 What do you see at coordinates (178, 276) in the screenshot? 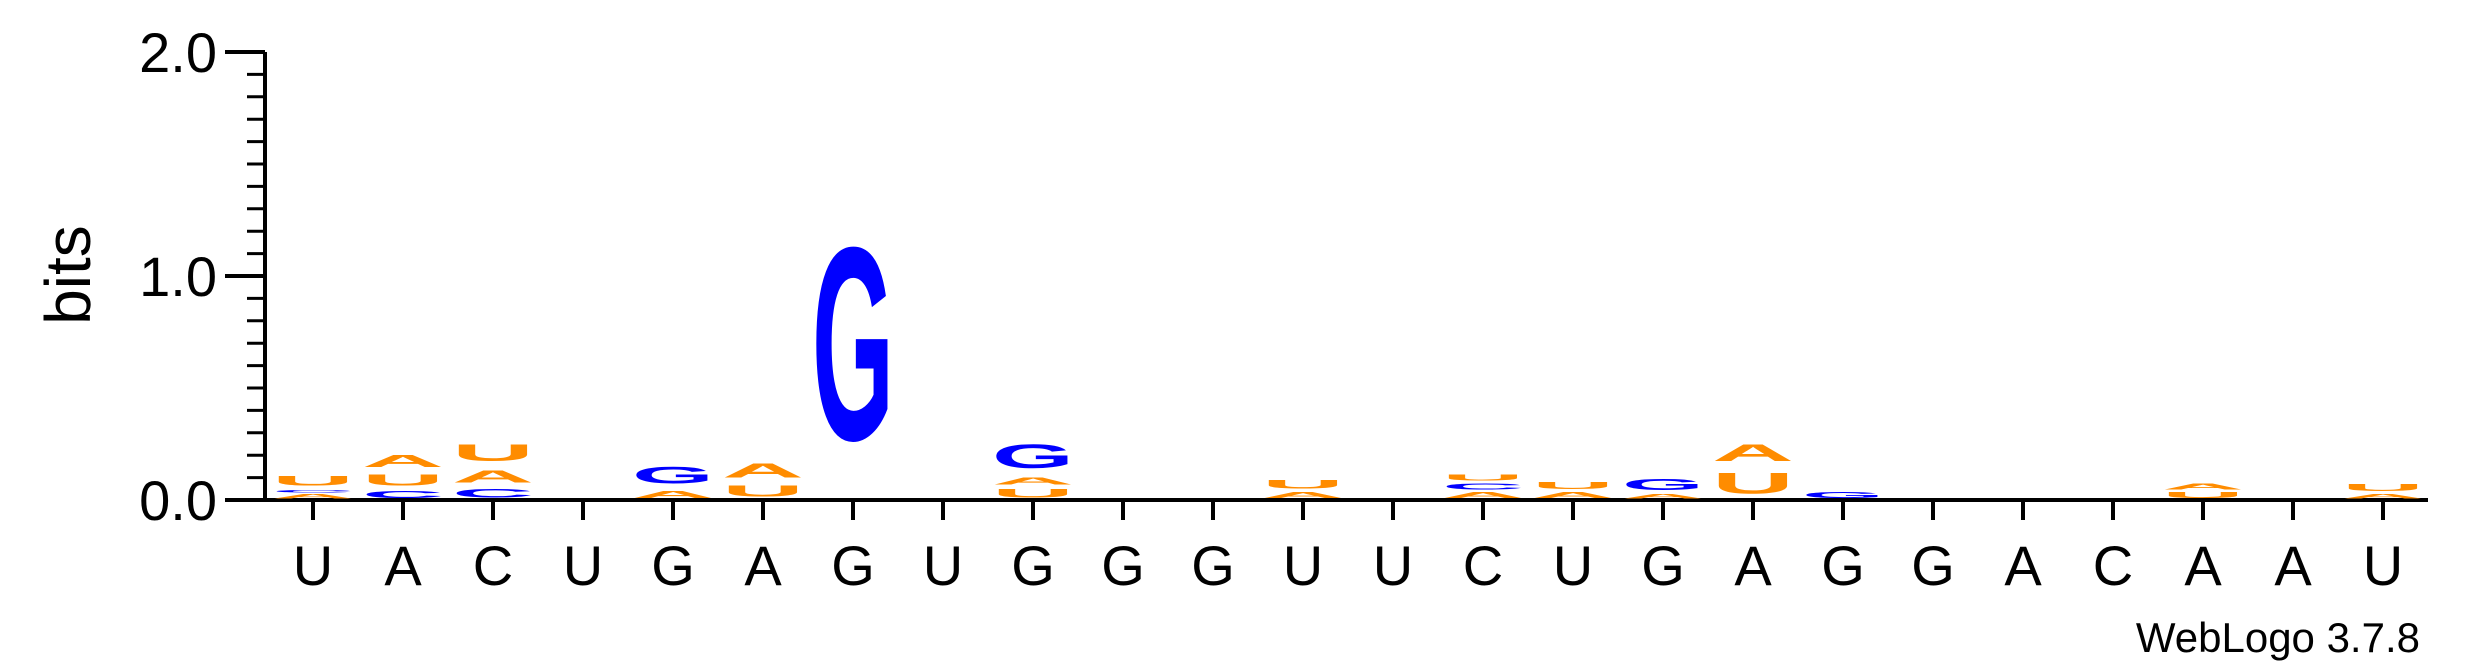
I see `y-tick-label: 1.0` at bounding box center [178, 276].